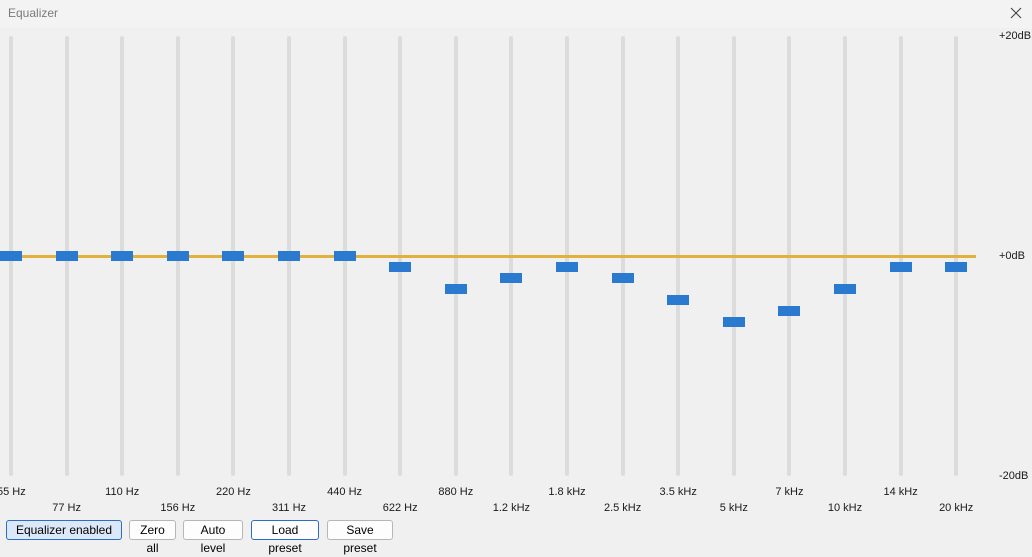  Describe the element at coordinates (900, 492) in the screenshot. I see `band-frequency-label: 14 kHz` at that location.